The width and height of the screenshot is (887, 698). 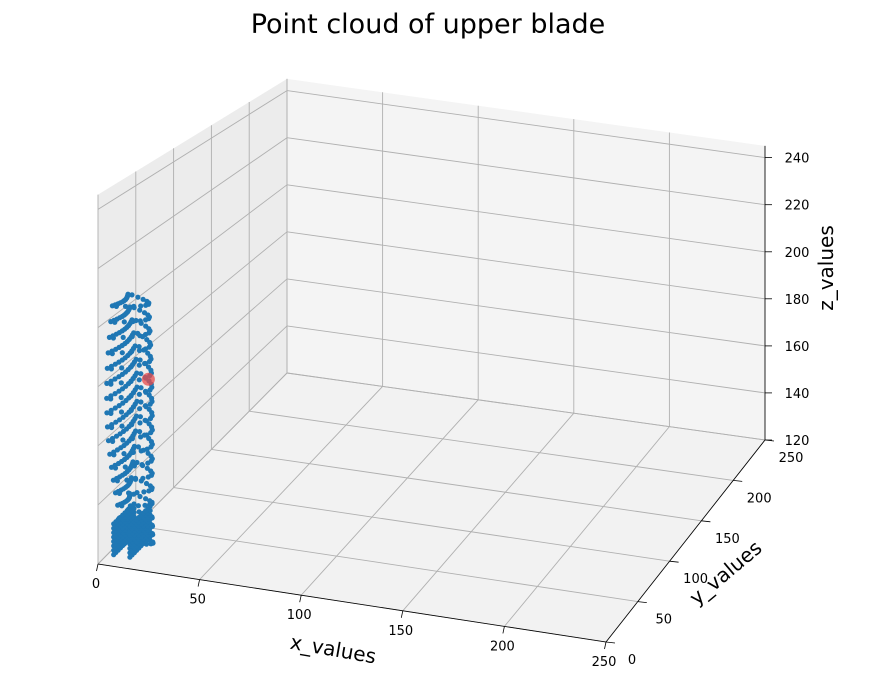 I want to click on x-axis-line, so click(x=352, y=603).